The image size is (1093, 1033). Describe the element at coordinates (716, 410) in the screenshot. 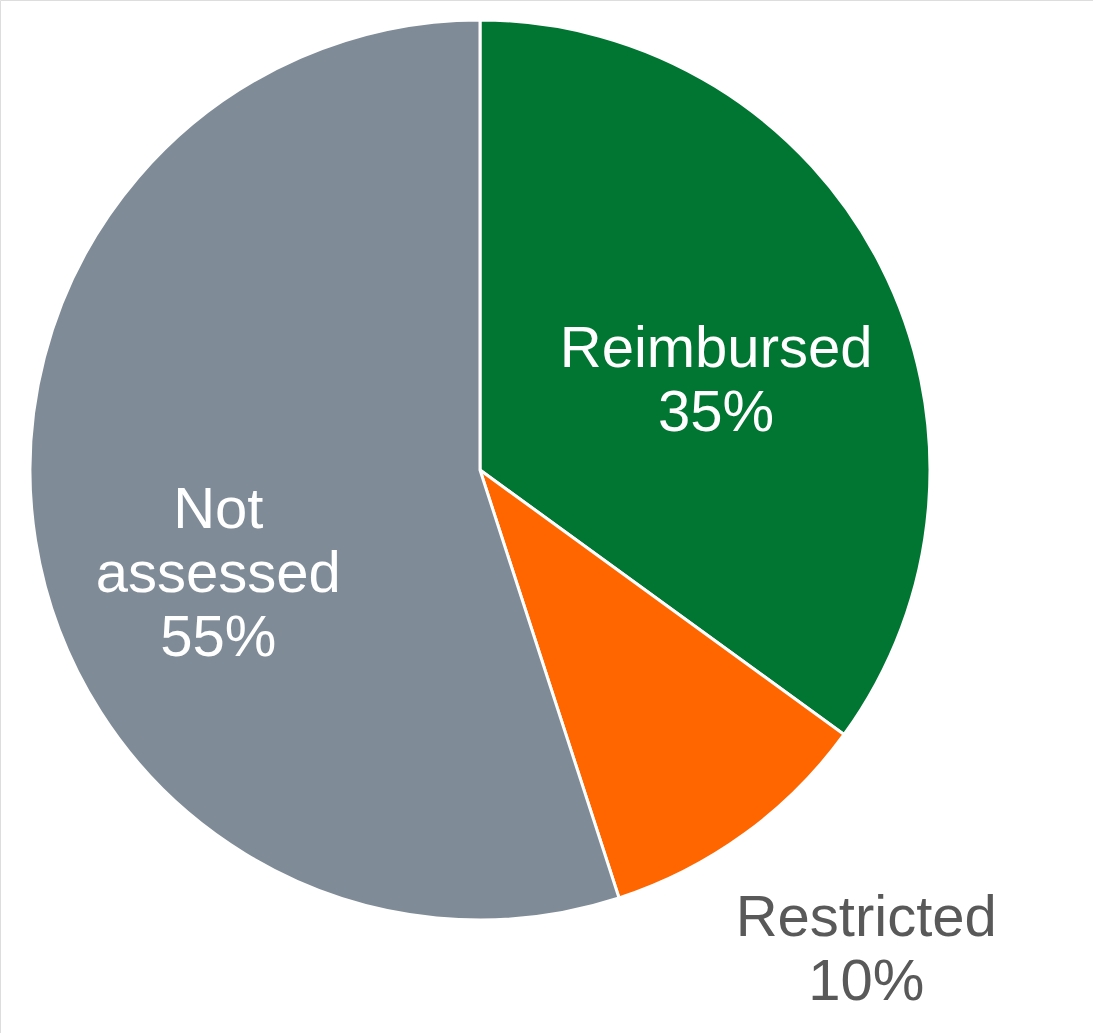

I see `data-label: 35%` at that location.